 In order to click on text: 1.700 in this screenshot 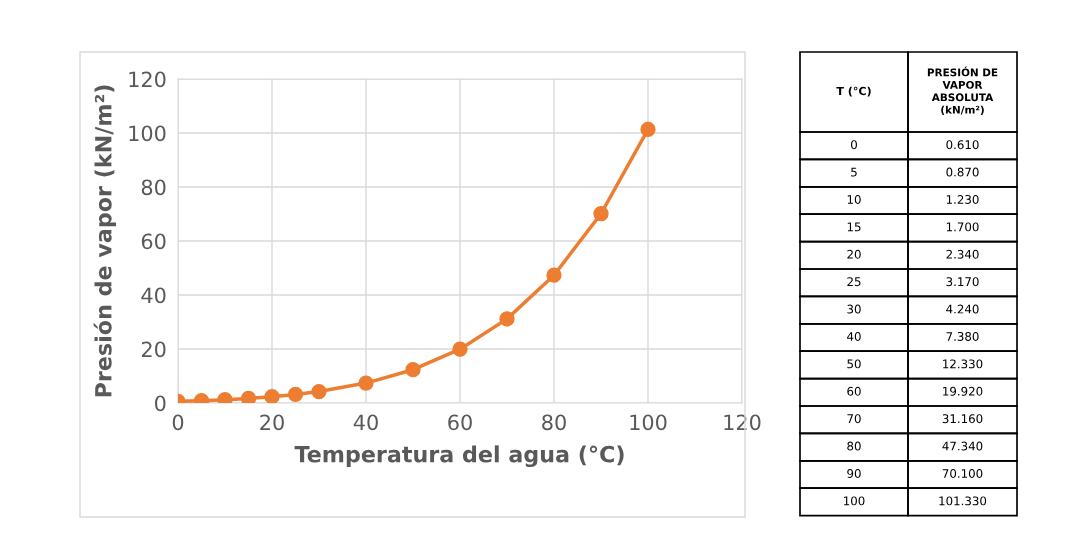, I will do `click(962, 227)`.